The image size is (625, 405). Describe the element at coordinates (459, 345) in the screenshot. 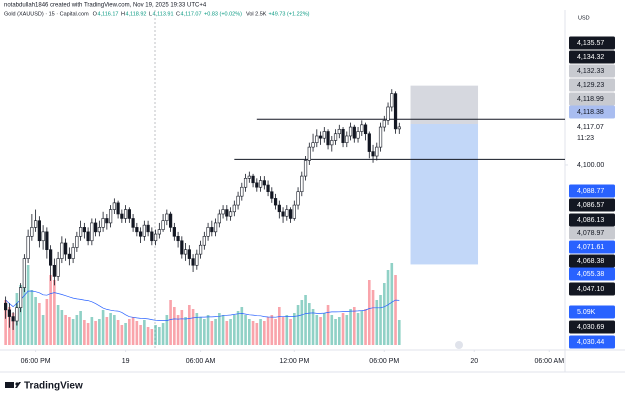

I see `flag-icon` at that location.